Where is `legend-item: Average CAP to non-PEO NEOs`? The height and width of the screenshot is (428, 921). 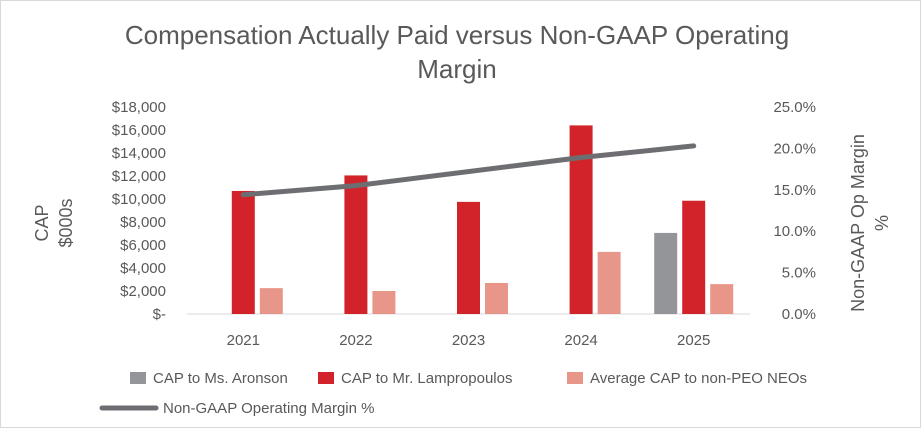
legend-item: Average CAP to non-PEO NEOs is located at coordinates (687, 378).